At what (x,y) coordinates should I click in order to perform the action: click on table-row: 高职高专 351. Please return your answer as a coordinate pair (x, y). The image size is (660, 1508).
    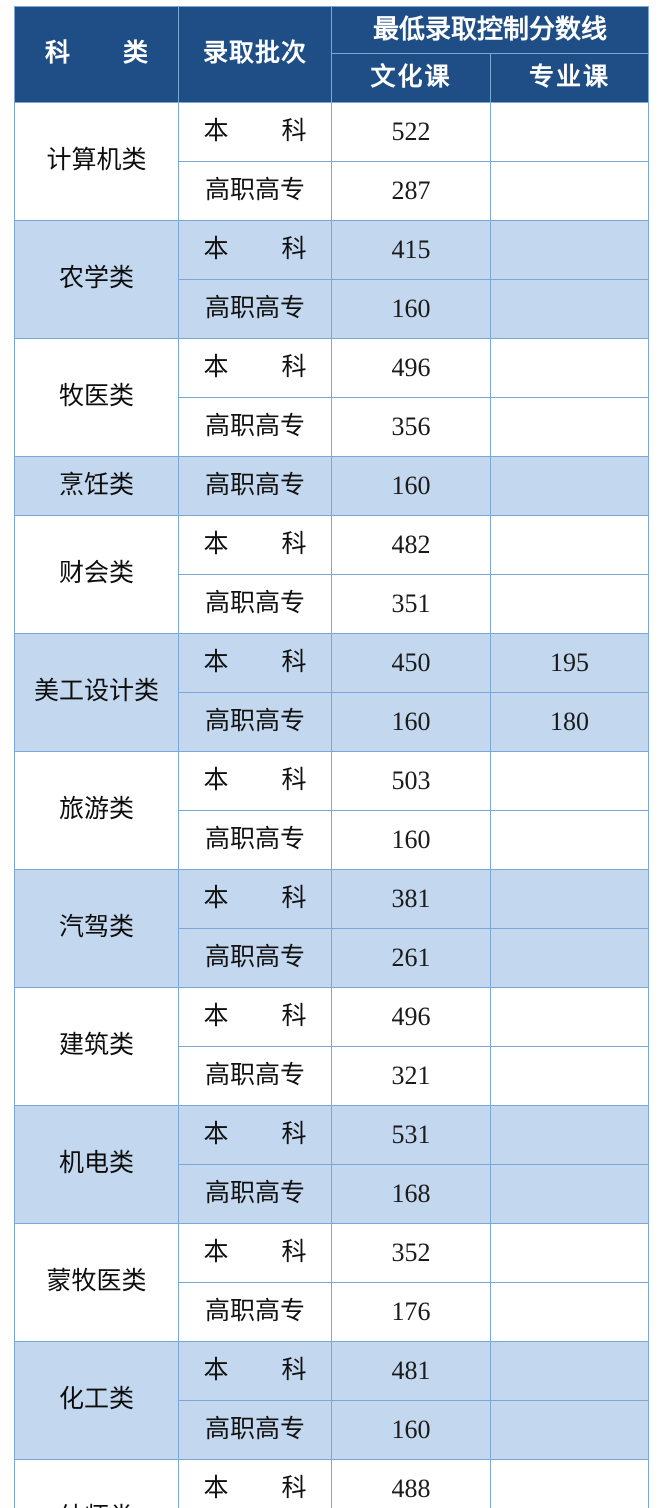
    Looking at the image, I should click on (332, 604).